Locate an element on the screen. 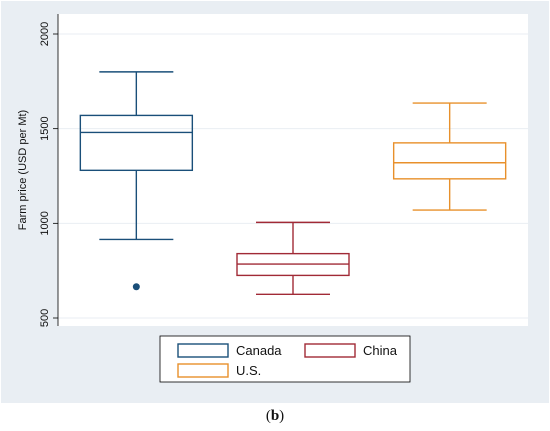 The width and height of the screenshot is (550, 431). y-tick-label: 1000 is located at coordinates (45, 223).